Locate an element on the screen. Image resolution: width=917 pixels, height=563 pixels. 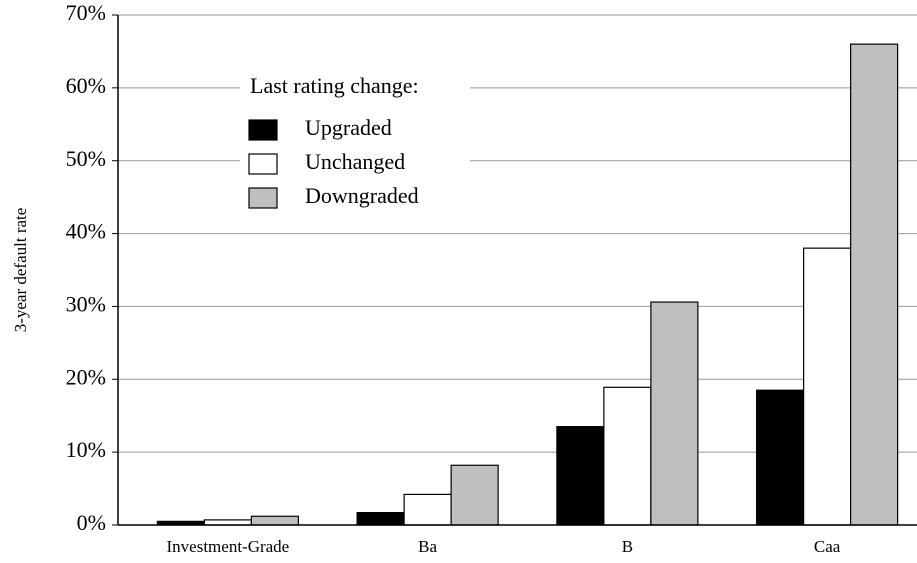
y-tick-label: 20% is located at coordinates (86, 376).